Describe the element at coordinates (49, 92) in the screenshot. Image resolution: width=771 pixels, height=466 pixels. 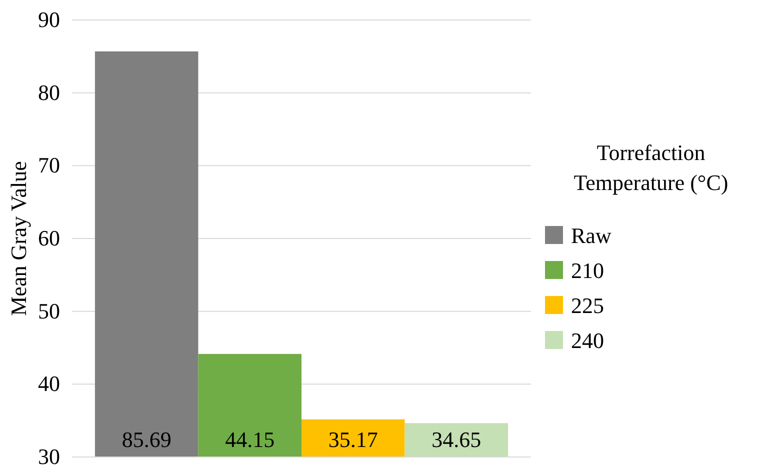
I see `y-tick-label: 80` at that location.